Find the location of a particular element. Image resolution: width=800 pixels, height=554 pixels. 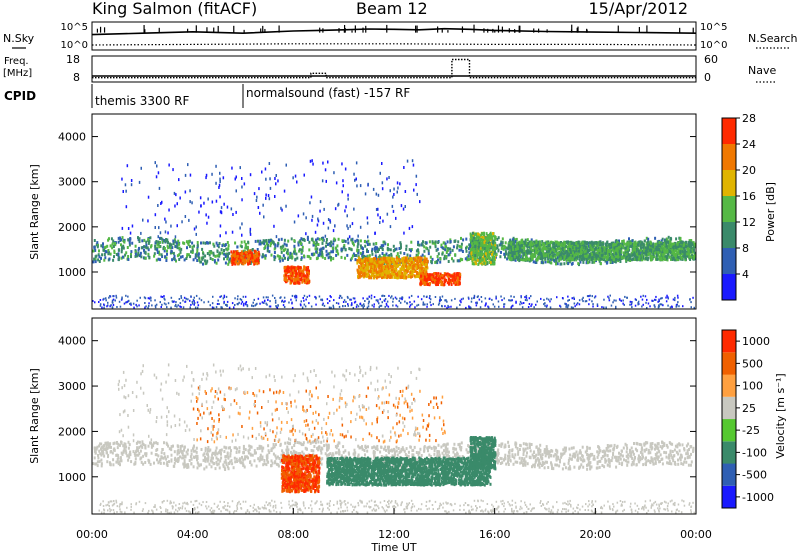

freq-label: Freq. is located at coordinates (16, 61).